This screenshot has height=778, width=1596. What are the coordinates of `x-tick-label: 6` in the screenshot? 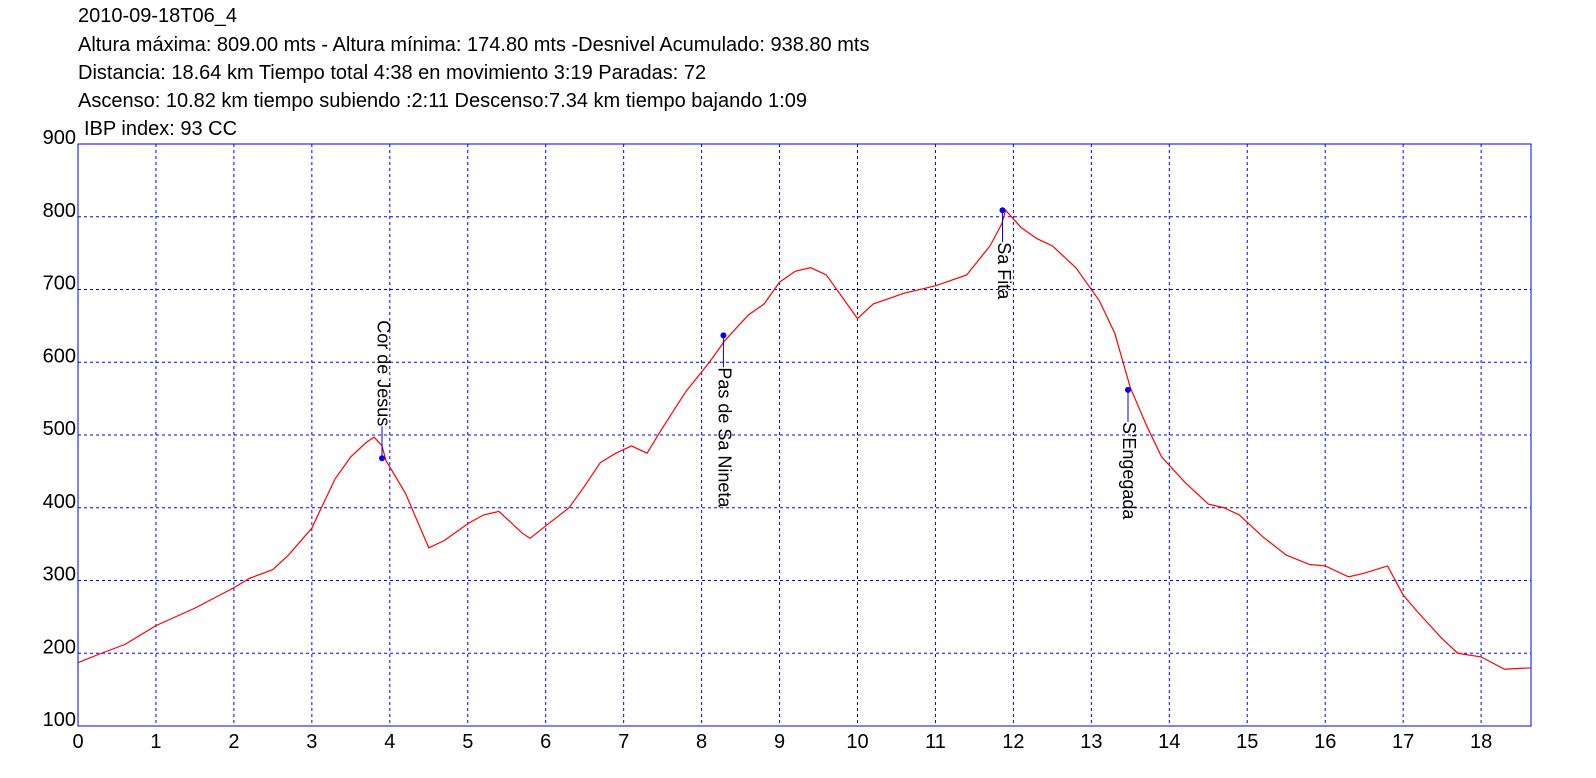 It's located at (545, 742).